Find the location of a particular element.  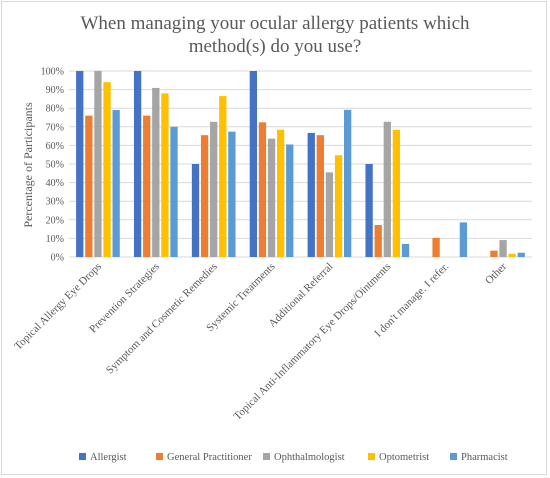

legend-item: Allergist is located at coordinates (103, 457).